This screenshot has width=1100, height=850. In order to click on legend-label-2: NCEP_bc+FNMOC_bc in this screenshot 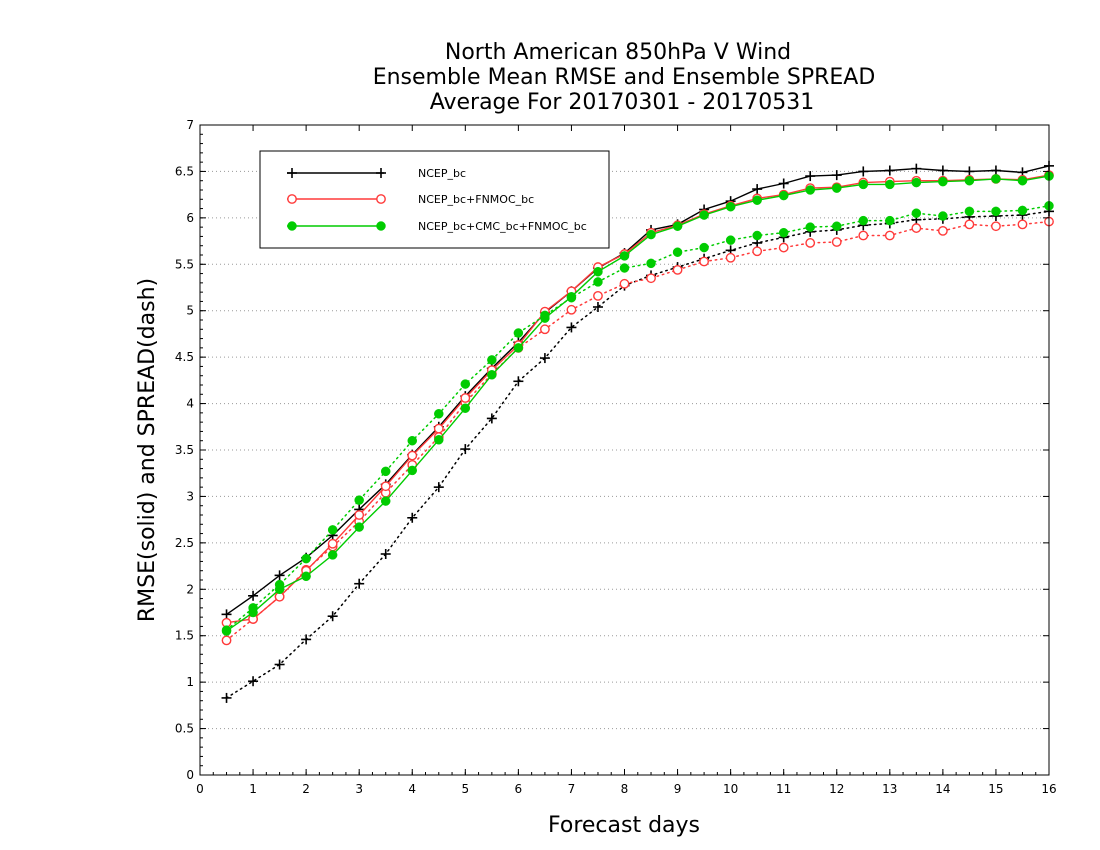, I will do `click(476, 199)`.